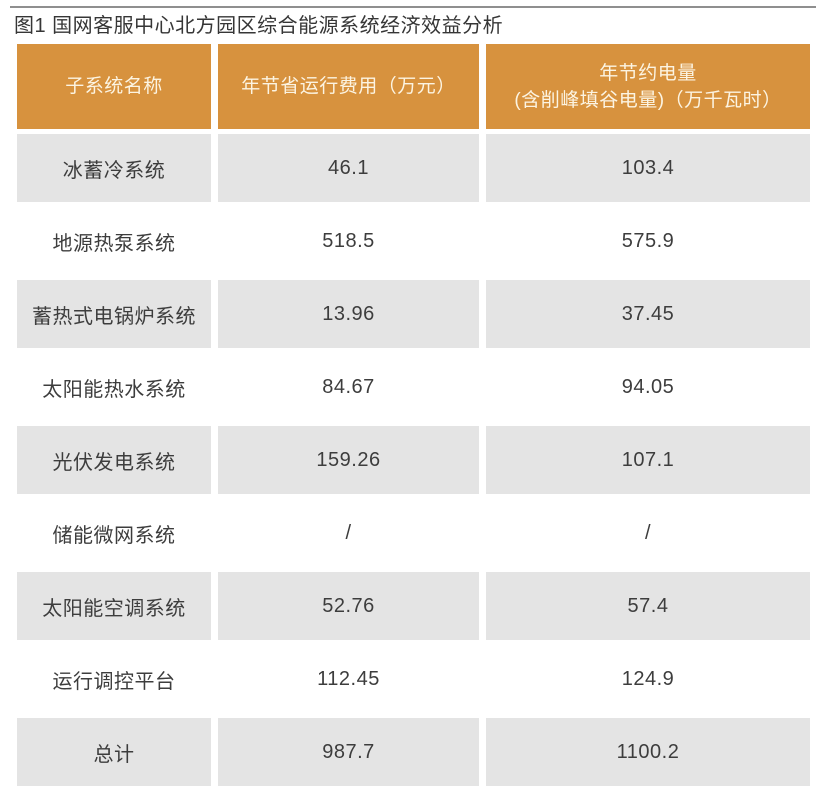  I want to click on table-row: 地源热泵系统 518.5 575.9, so click(413, 241).